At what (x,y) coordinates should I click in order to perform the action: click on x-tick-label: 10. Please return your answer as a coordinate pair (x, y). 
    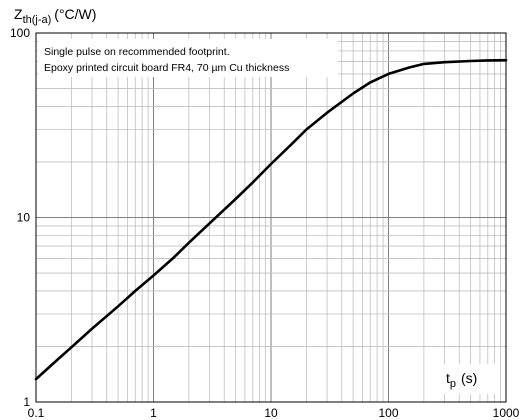
    Looking at the image, I should click on (271, 413).